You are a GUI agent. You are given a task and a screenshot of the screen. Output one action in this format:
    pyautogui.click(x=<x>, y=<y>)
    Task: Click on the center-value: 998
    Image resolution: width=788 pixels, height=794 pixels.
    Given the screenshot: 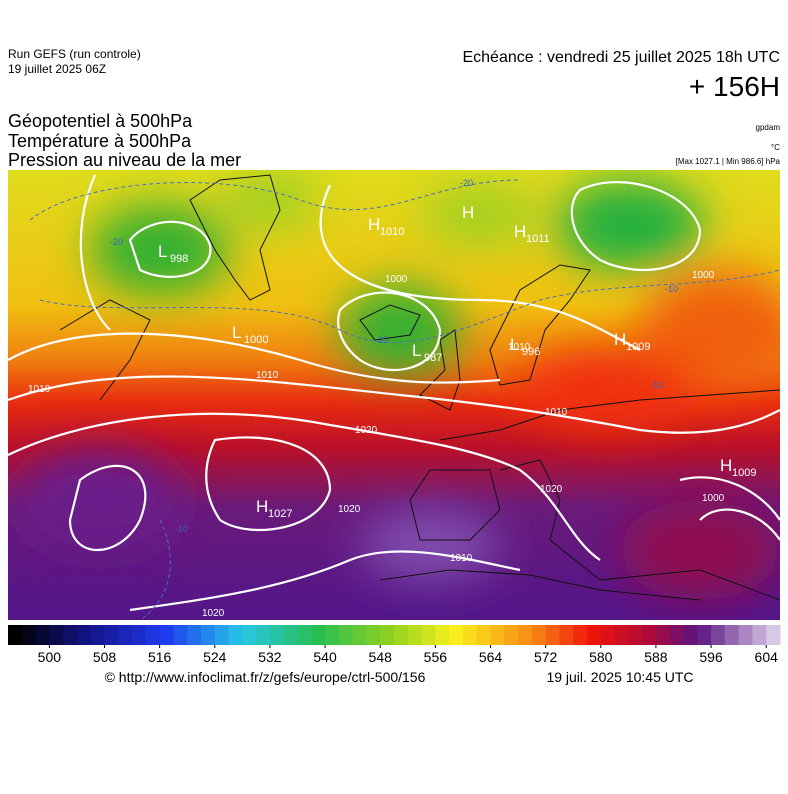 What is the action you would take?
    pyautogui.click(x=179, y=259)
    